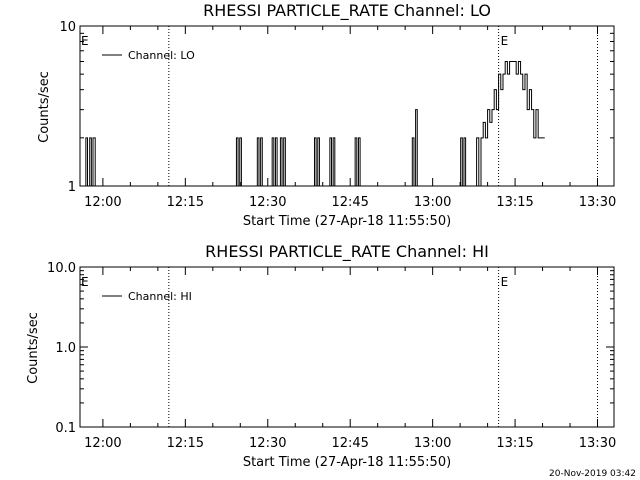 The height and width of the screenshot is (480, 640). I want to click on legend-label: Channel: HI, so click(160, 296).